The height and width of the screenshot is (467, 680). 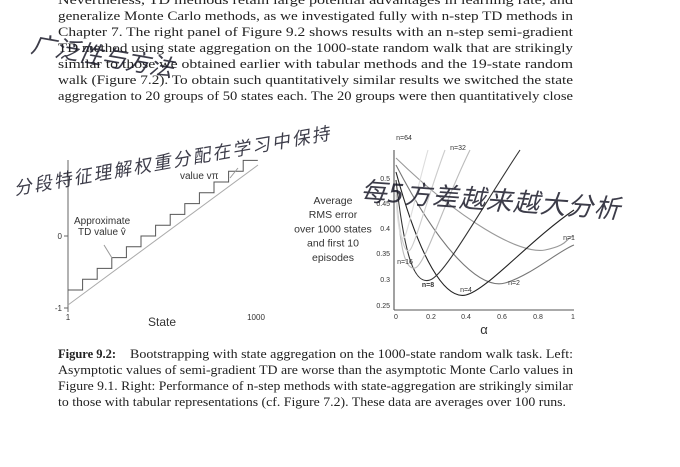 I want to click on x-tick-label: 1000, so click(x=256, y=317).